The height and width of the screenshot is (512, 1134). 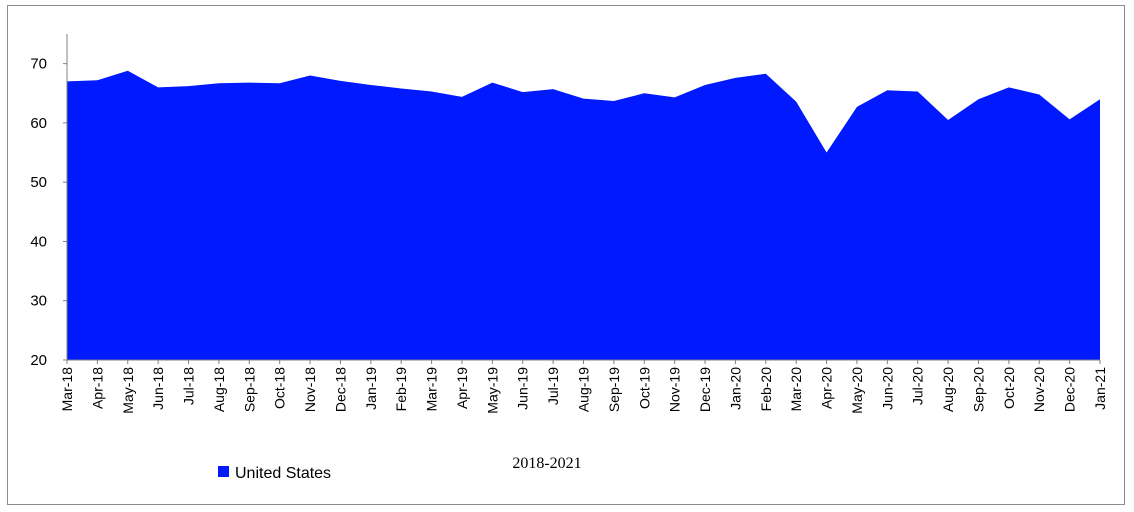 What do you see at coordinates (67, 389) in the screenshot?
I see `x-tick-label: Mar-18` at bounding box center [67, 389].